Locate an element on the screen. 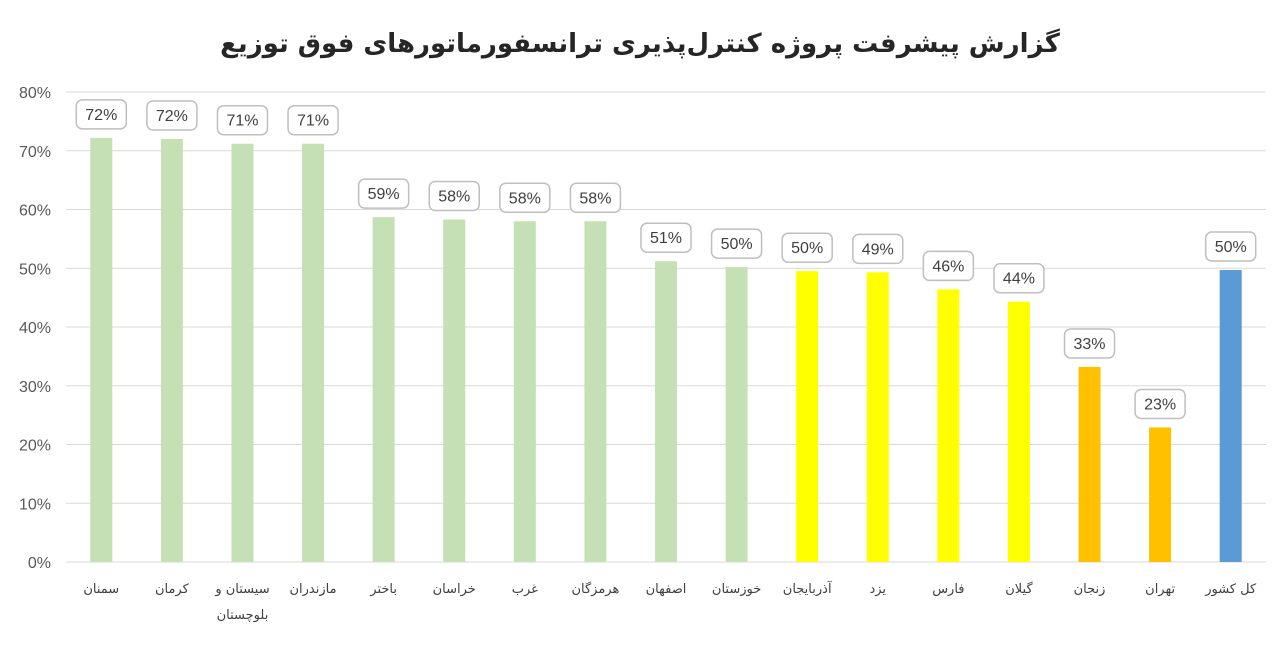 The width and height of the screenshot is (1280, 651). data-label: 51% is located at coordinates (666, 237).